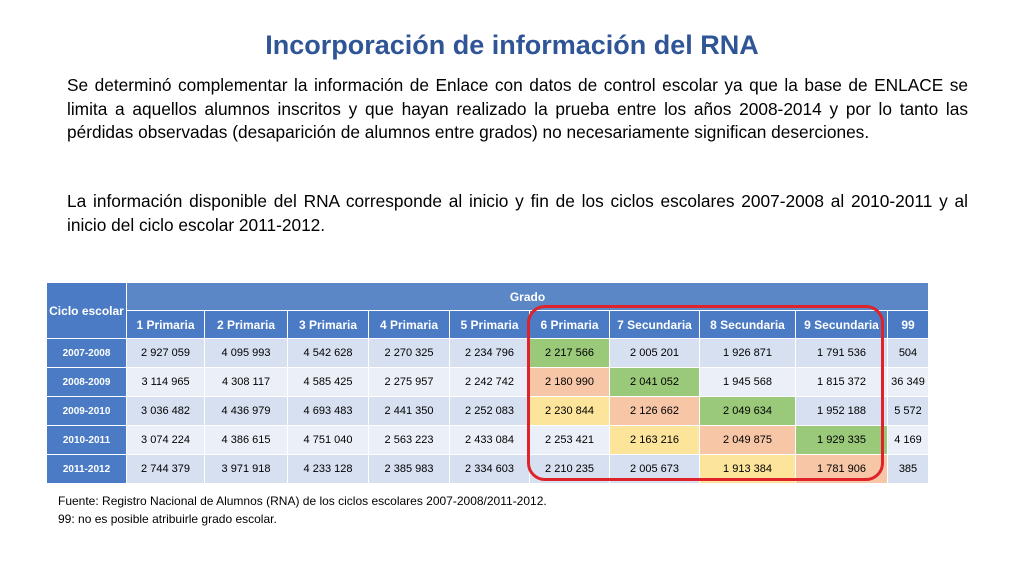 The width and height of the screenshot is (1024, 576). I want to click on table-cell: 1 926 871, so click(747, 353).